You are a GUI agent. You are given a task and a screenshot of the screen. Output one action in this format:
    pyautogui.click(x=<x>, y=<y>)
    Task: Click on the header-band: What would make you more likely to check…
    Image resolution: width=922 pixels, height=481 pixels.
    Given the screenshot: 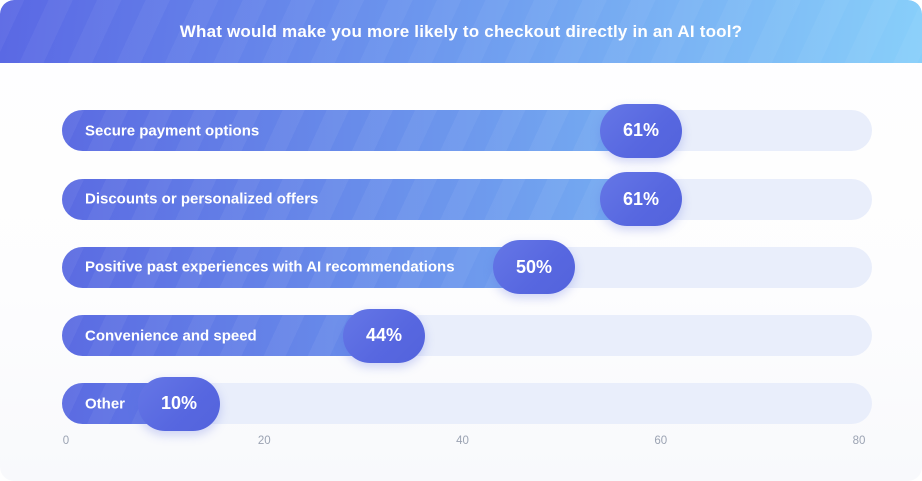 What is the action you would take?
    pyautogui.click(x=461, y=31)
    